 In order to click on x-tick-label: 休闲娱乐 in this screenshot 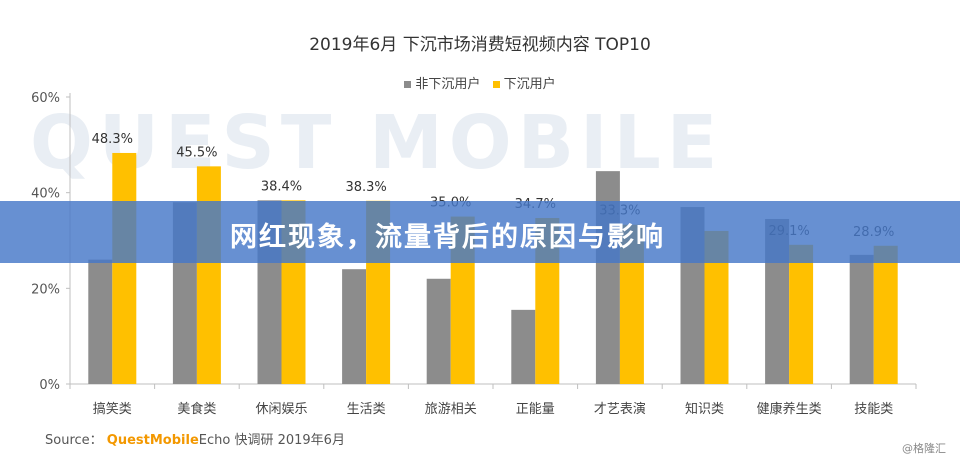, I will do `click(281, 409)`.